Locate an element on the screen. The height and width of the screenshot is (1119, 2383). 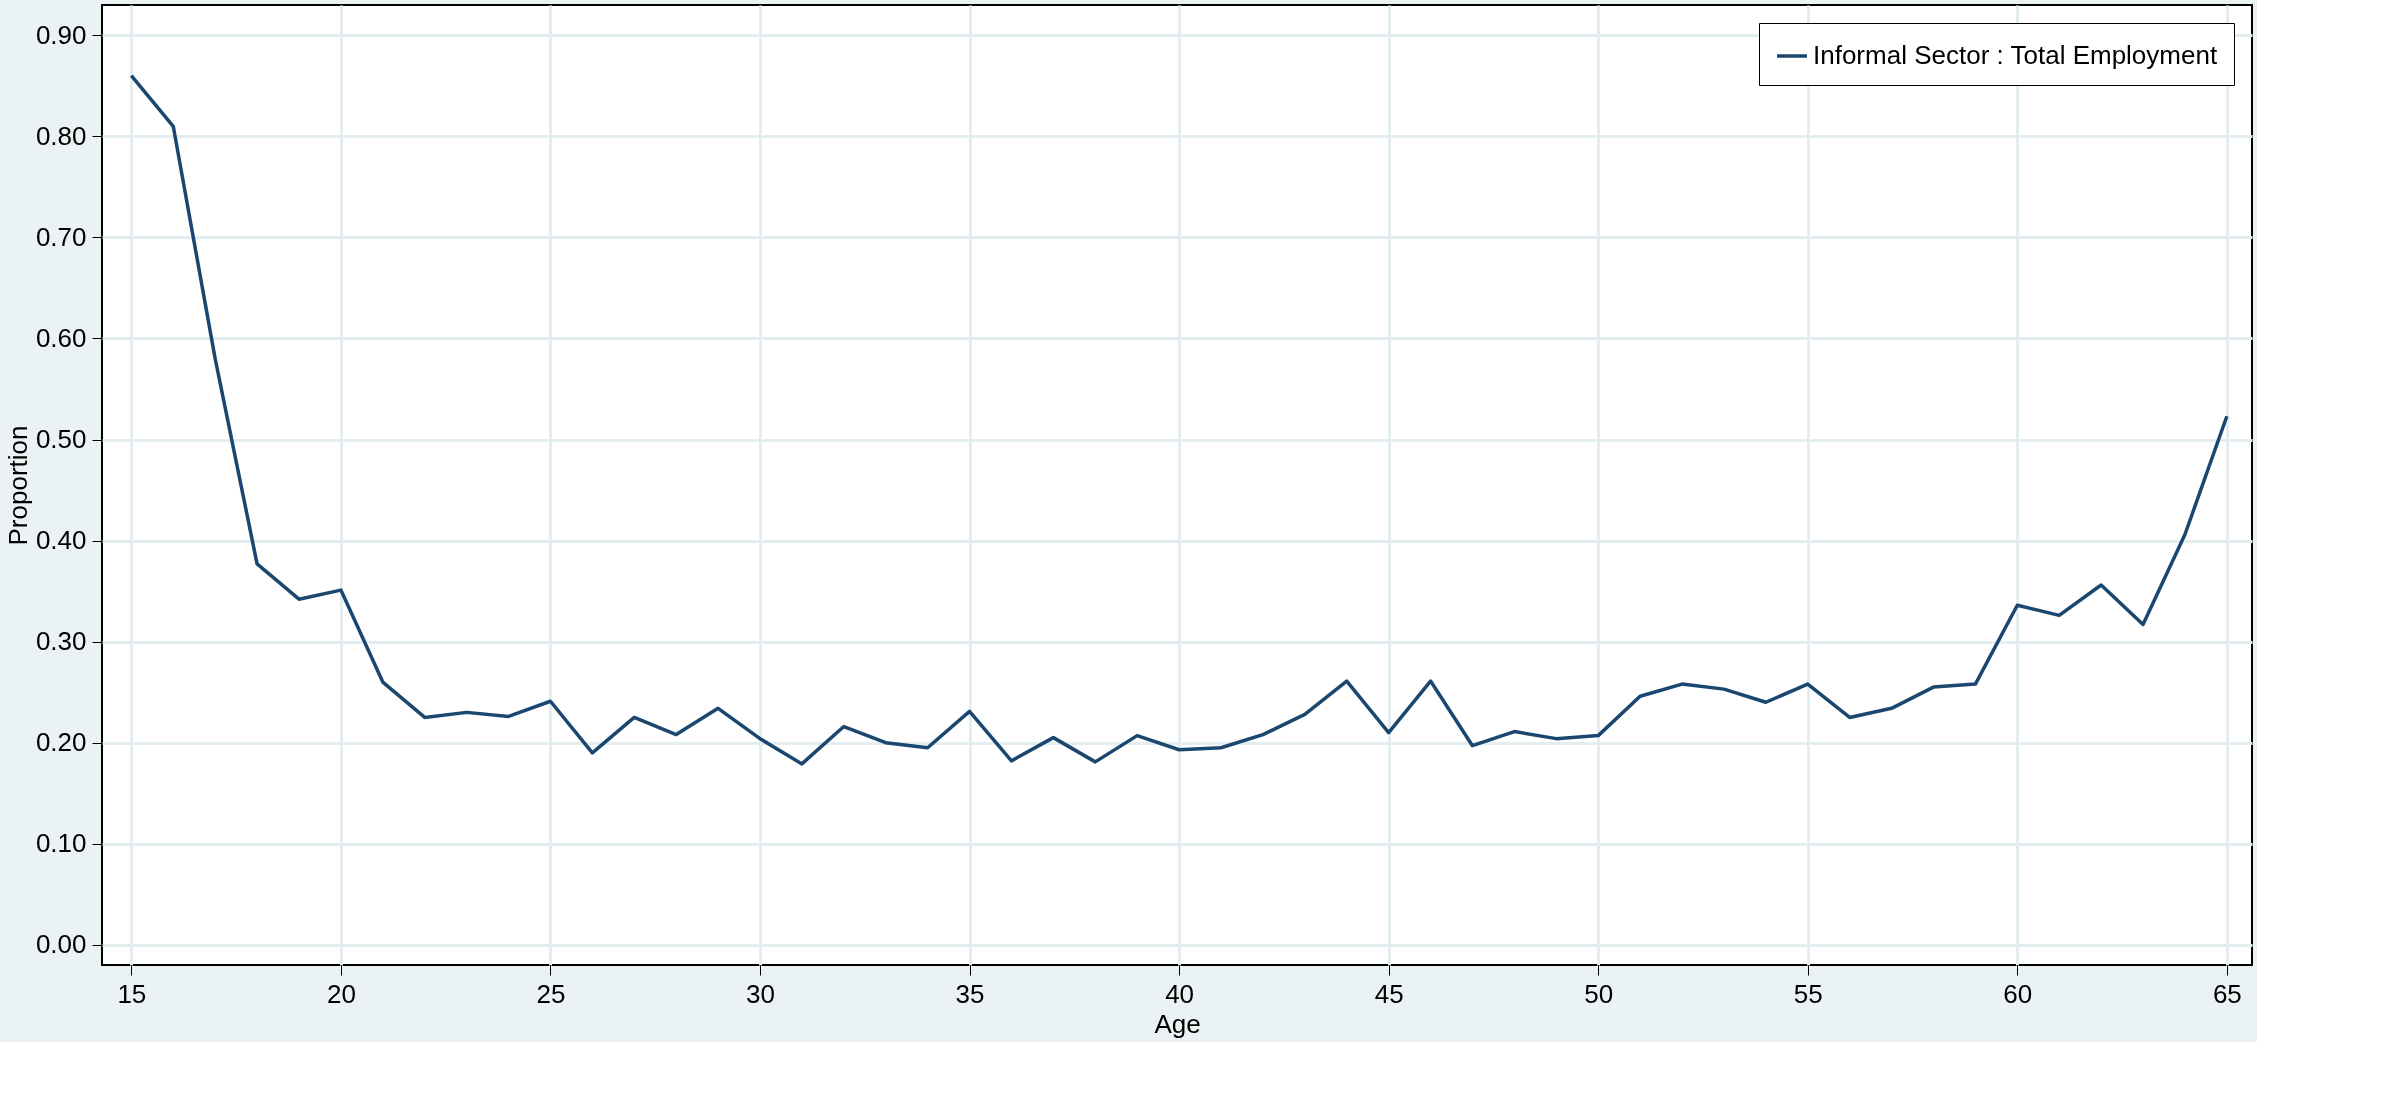
x-axis-title: Age is located at coordinates (1177, 1023).